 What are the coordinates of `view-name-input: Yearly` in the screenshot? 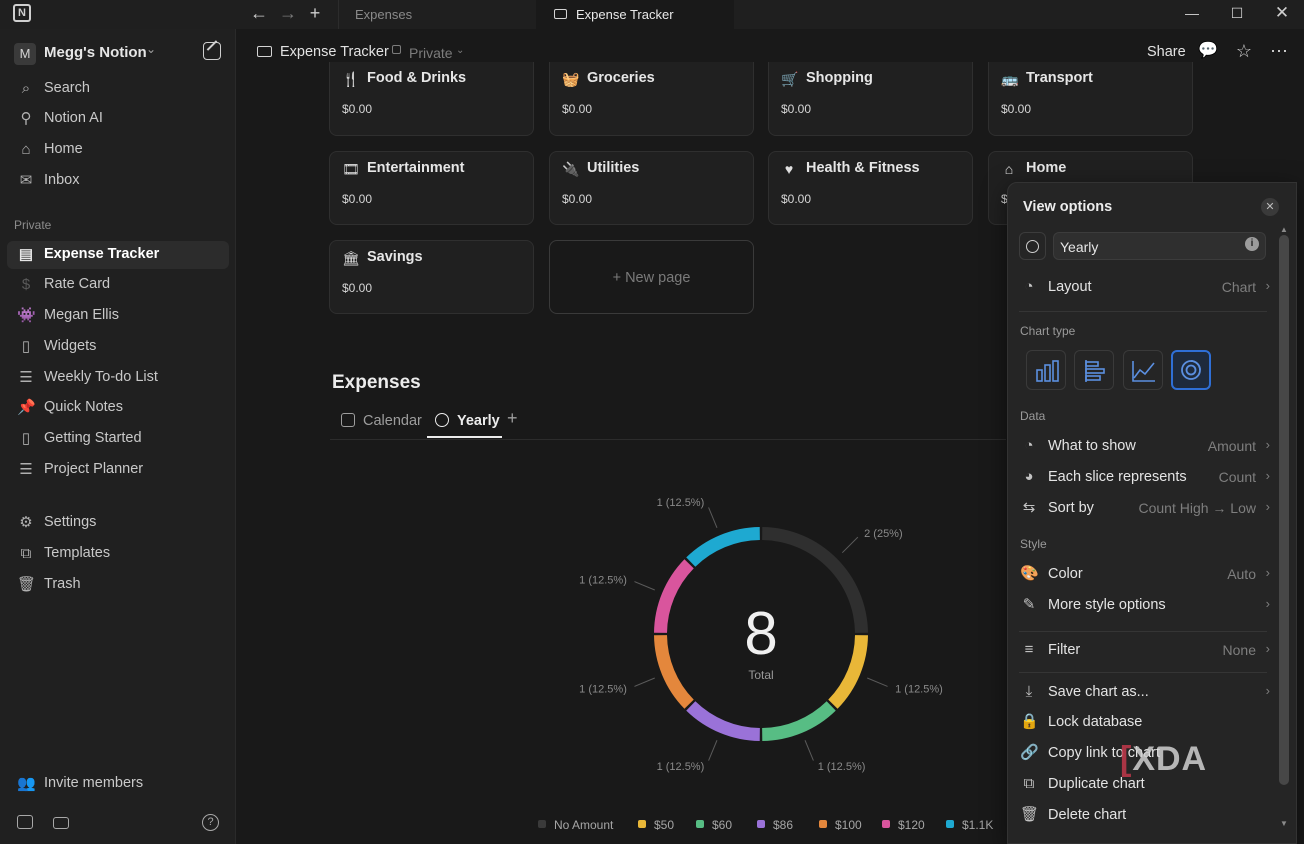 It's located at (1159, 246).